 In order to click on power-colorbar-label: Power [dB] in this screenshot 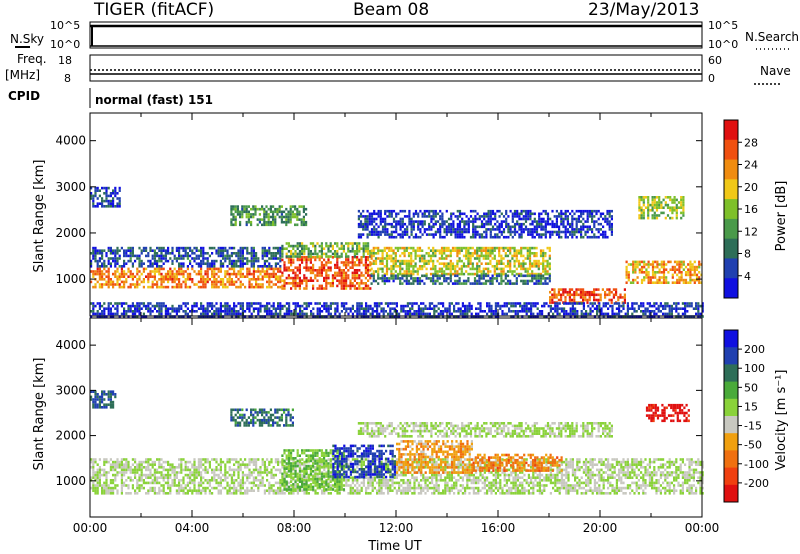, I will do `click(781, 216)`.